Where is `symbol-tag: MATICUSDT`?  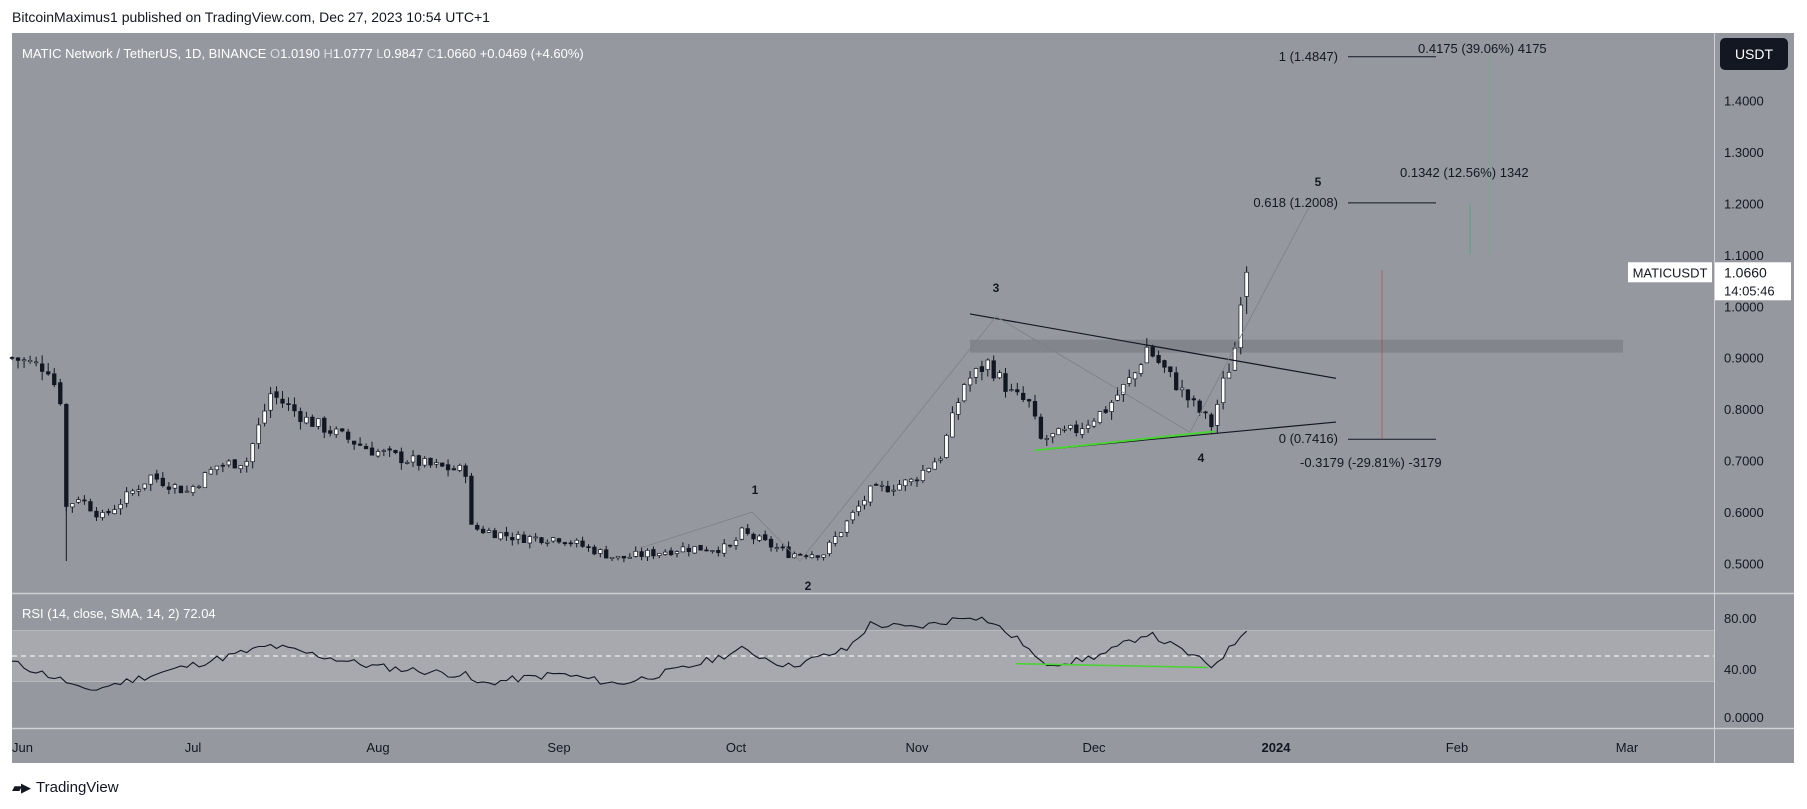 symbol-tag: MATICUSDT is located at coordinates (1670, 272).